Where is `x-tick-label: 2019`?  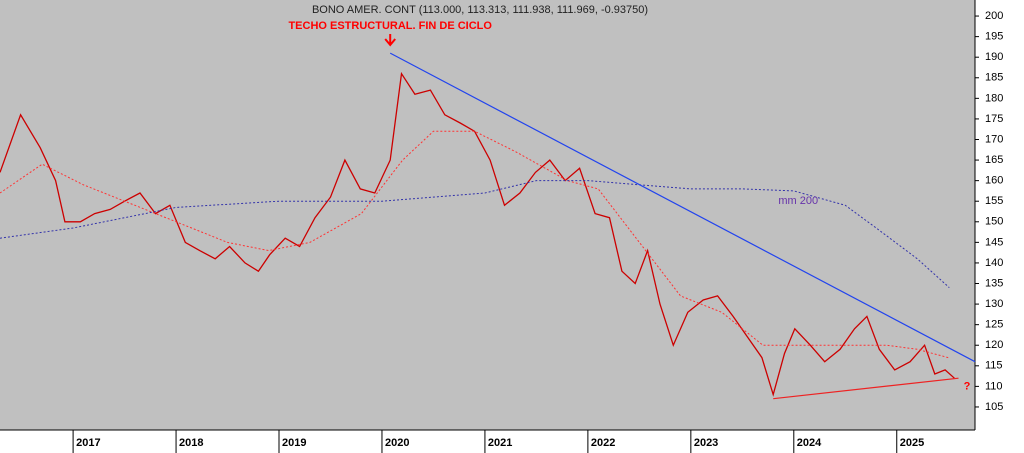
x-tick-label: 2019 is located at coordinates (294, 443).